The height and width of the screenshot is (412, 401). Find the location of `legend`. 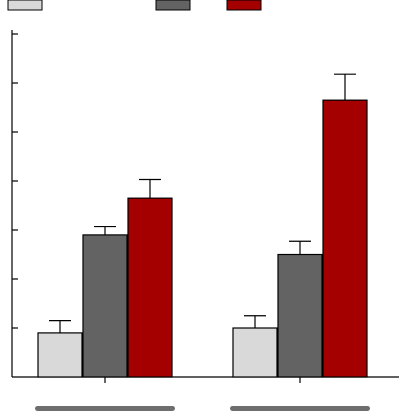

legend is located at coordinates (134, 5).